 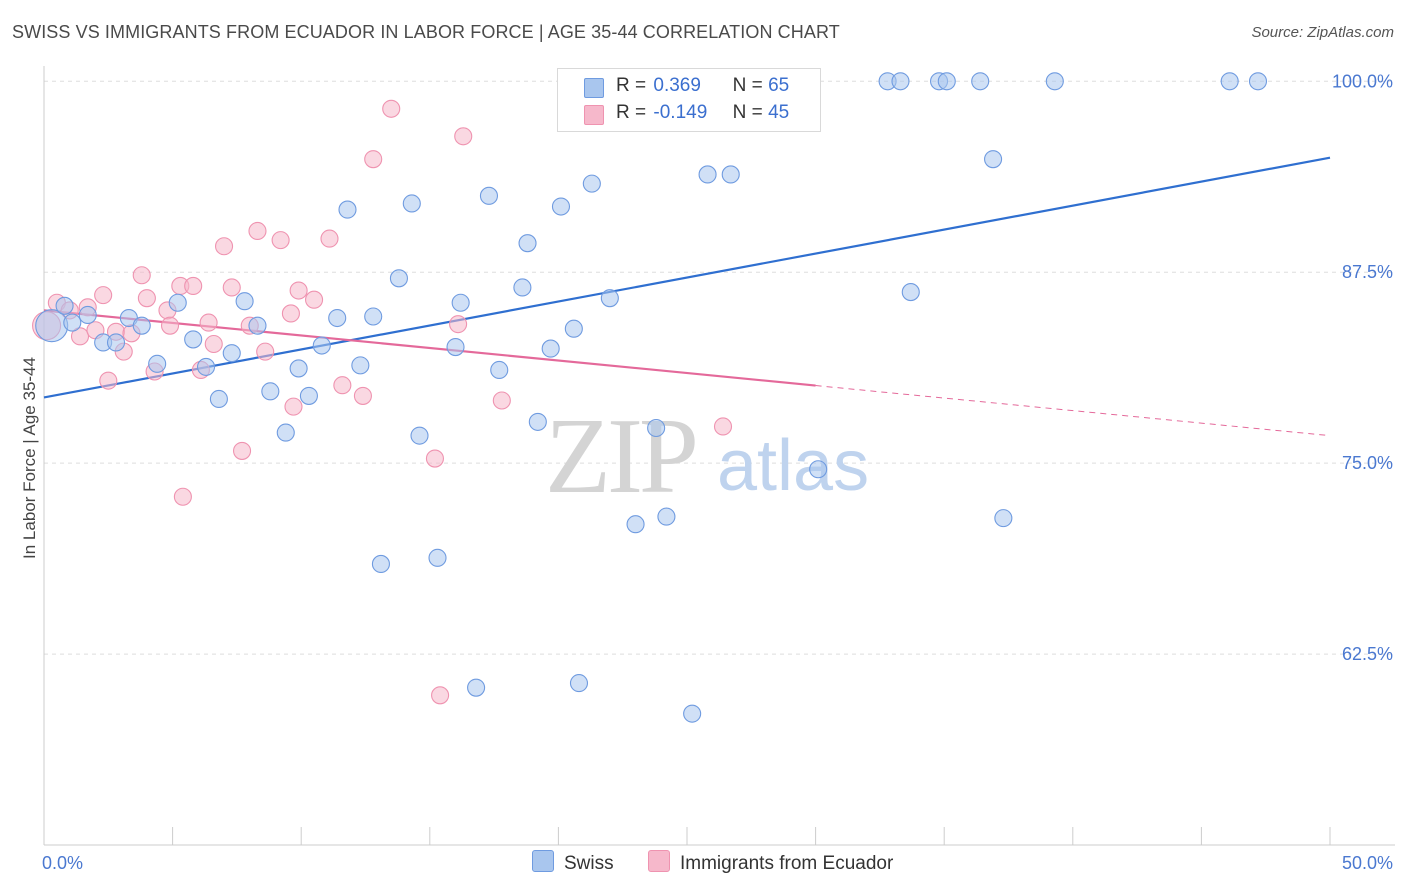 I want to click on swiss-n-label: N =, so click(x=747, y=85).